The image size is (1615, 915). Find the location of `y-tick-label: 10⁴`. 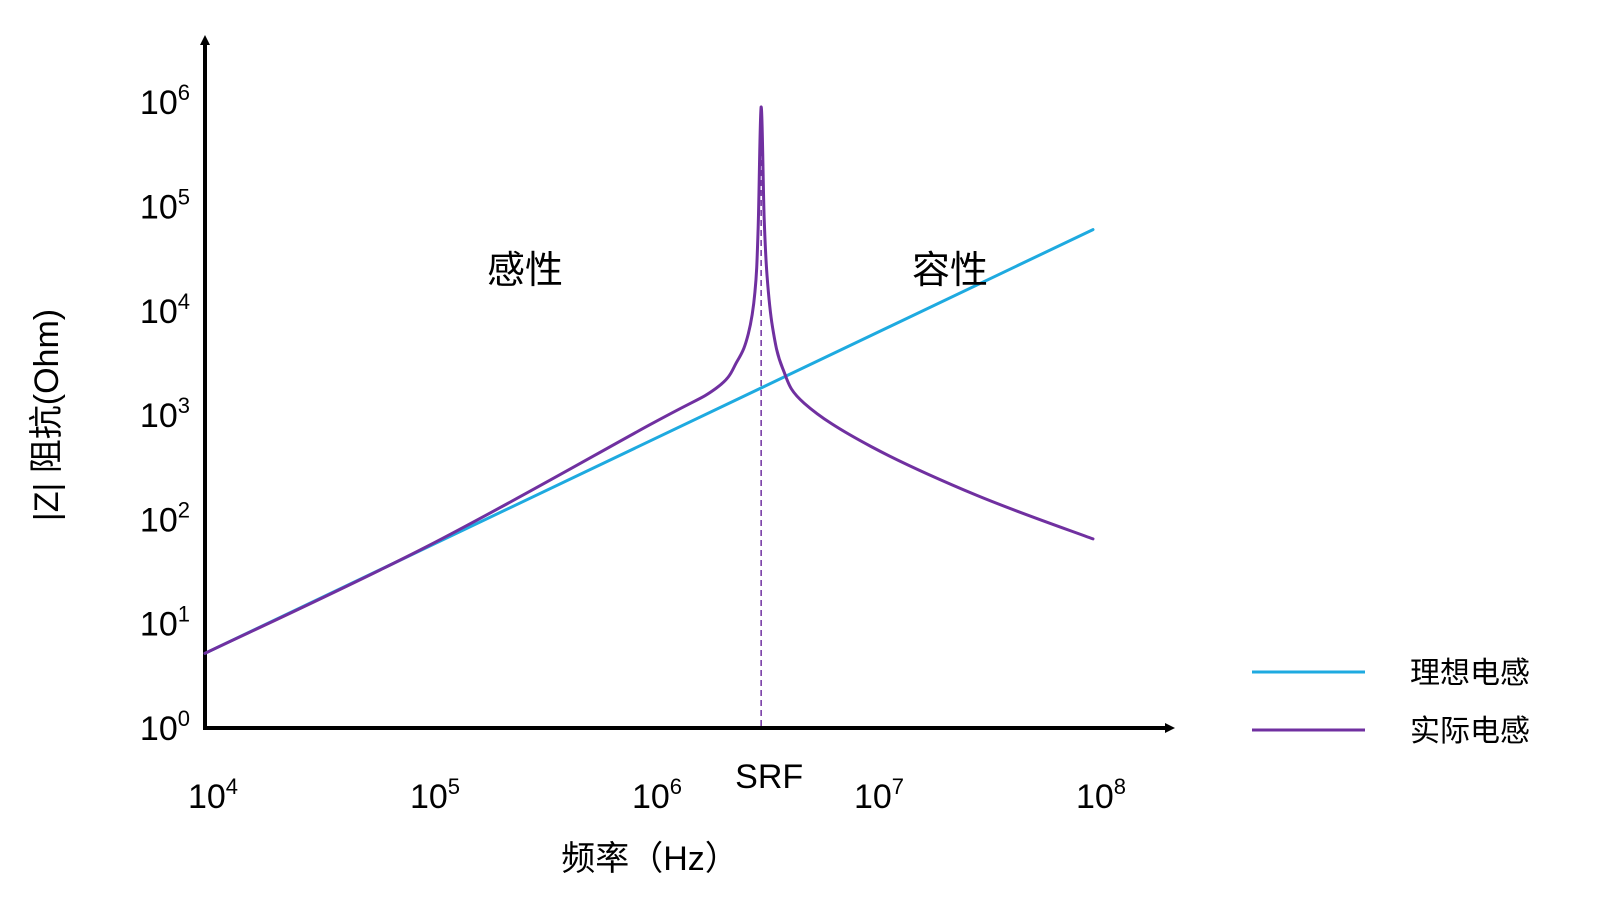

y-tick-label: 10⁴ is located at coordinates (165, 310).